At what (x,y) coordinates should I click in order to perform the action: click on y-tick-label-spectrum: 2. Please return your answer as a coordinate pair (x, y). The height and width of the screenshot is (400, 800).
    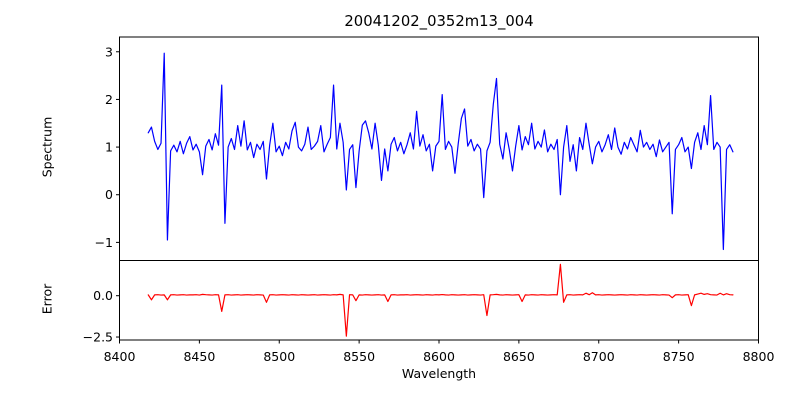
    Looking at the image, I should click on (109, 99).